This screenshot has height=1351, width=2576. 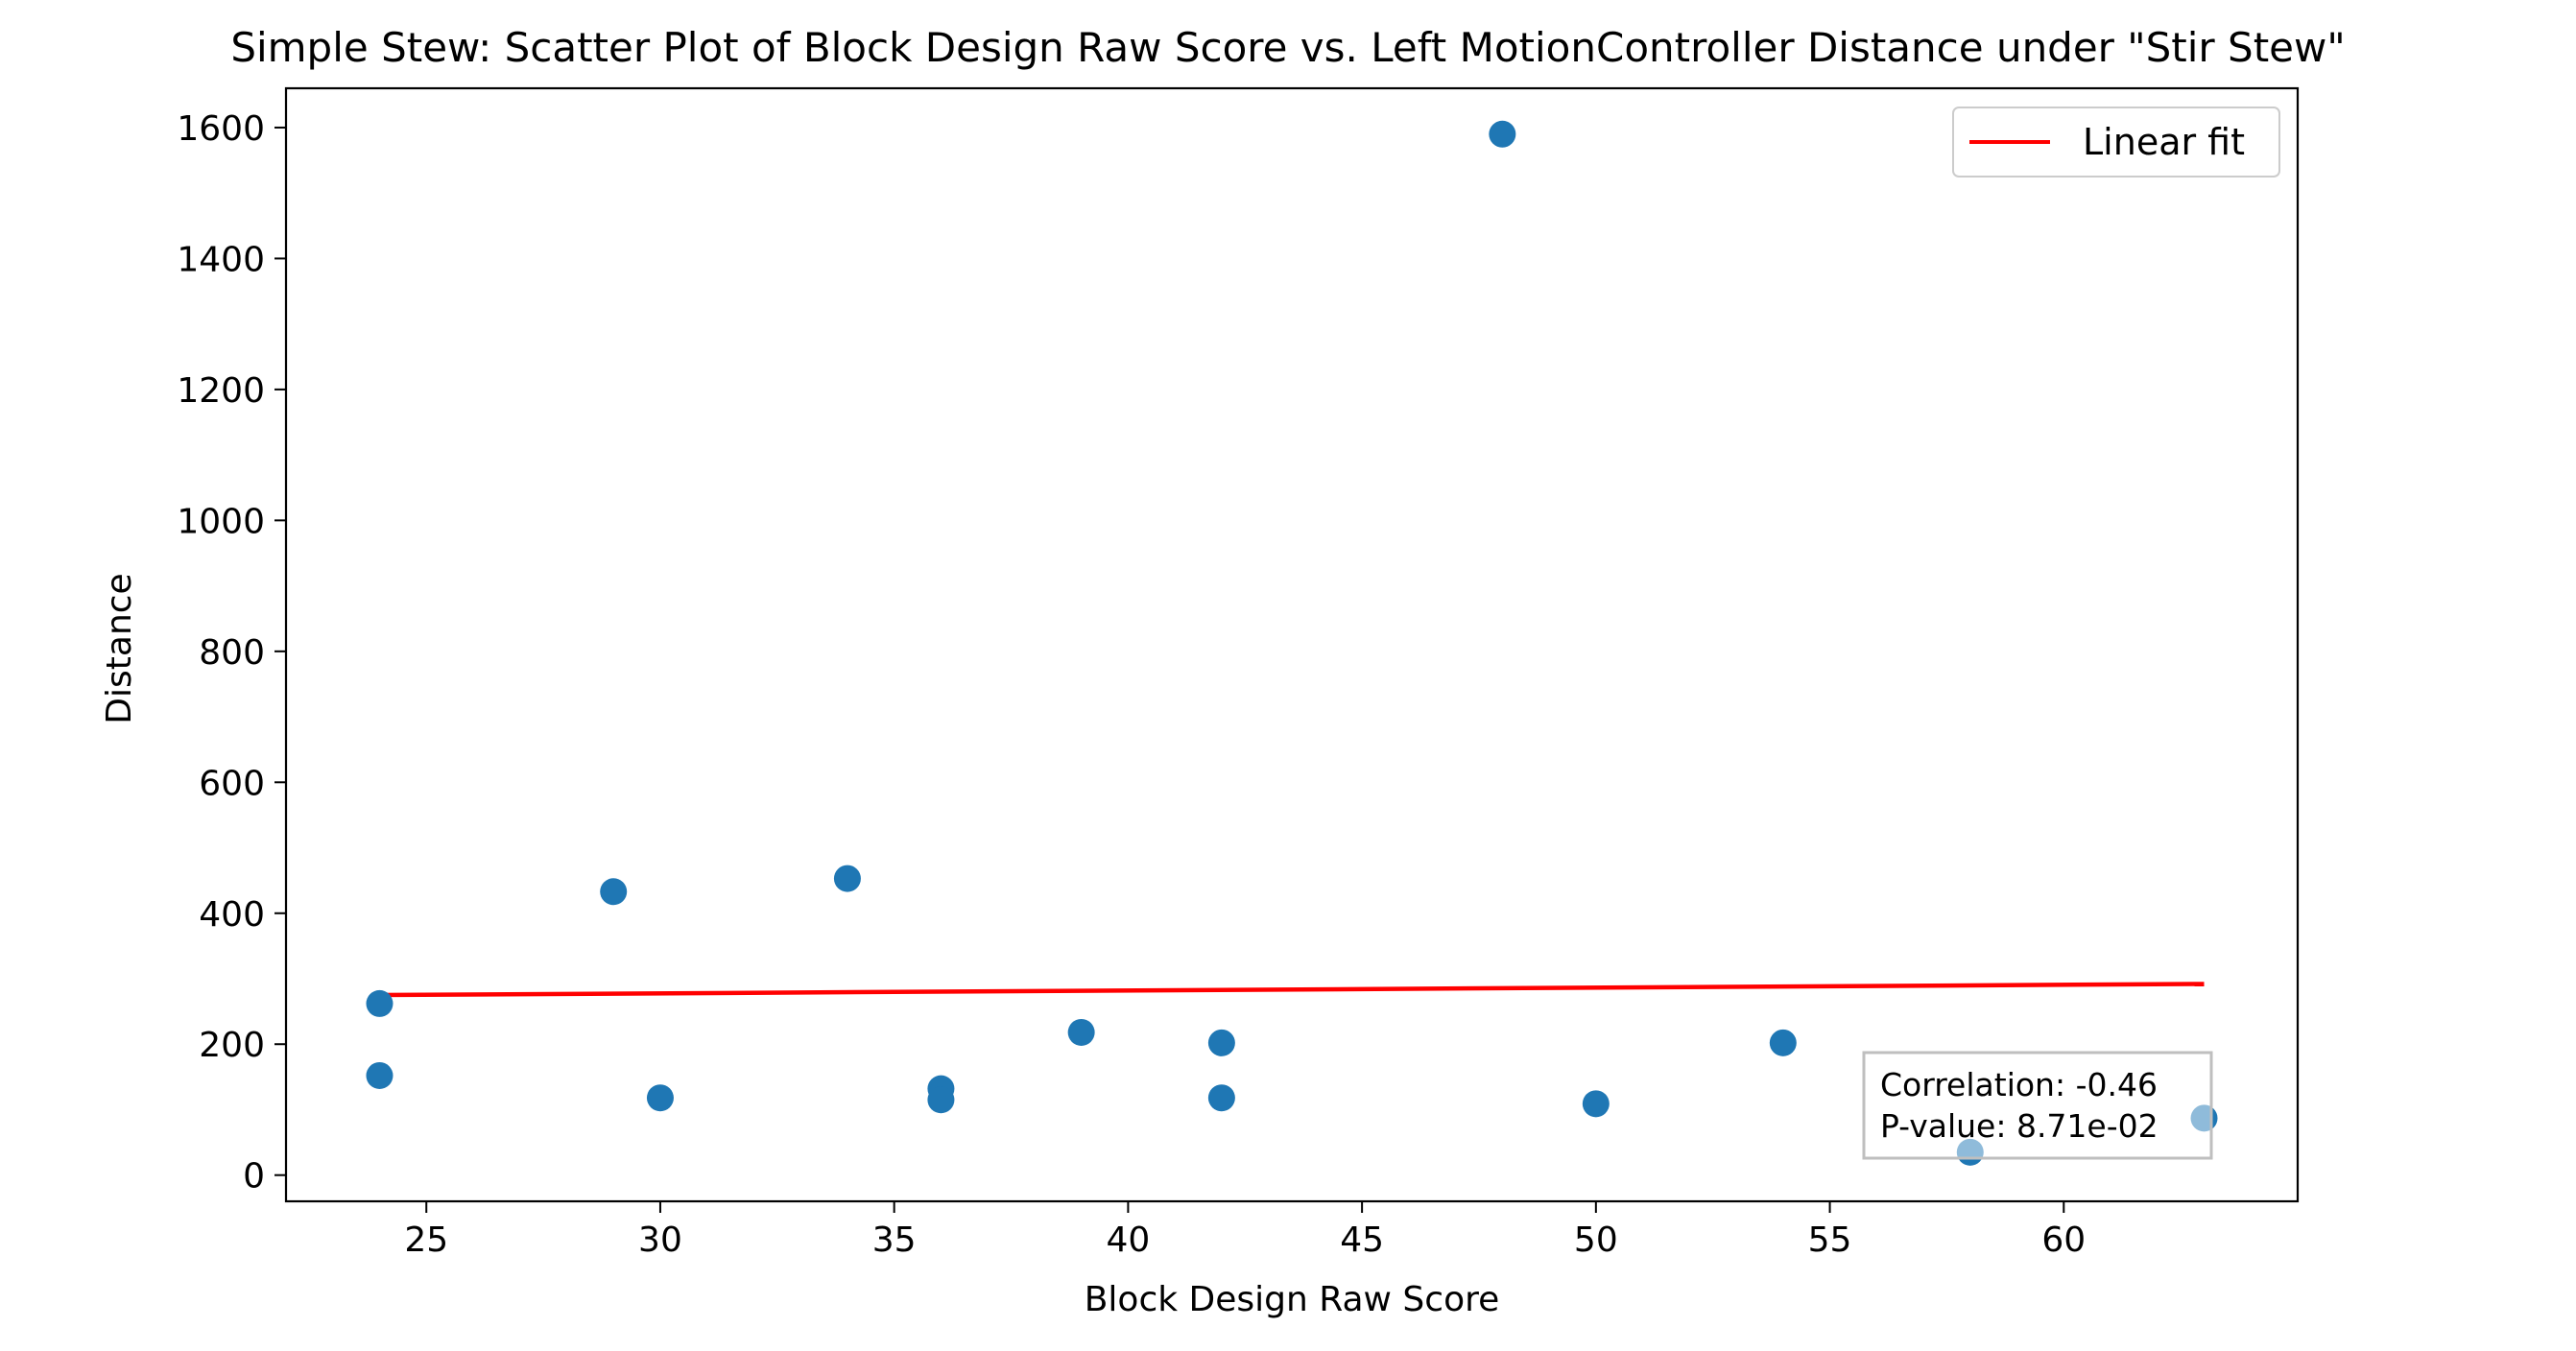 I want to click on y-tick-label: 0, so click(x=254, y=1177).